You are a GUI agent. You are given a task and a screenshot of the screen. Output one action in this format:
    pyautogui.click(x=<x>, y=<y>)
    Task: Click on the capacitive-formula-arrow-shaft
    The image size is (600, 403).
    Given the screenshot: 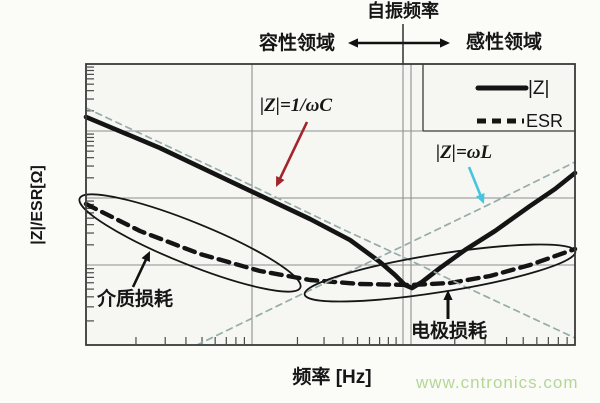 What is the action you would take?
    pyautogui.click(x=293, y=152)
    